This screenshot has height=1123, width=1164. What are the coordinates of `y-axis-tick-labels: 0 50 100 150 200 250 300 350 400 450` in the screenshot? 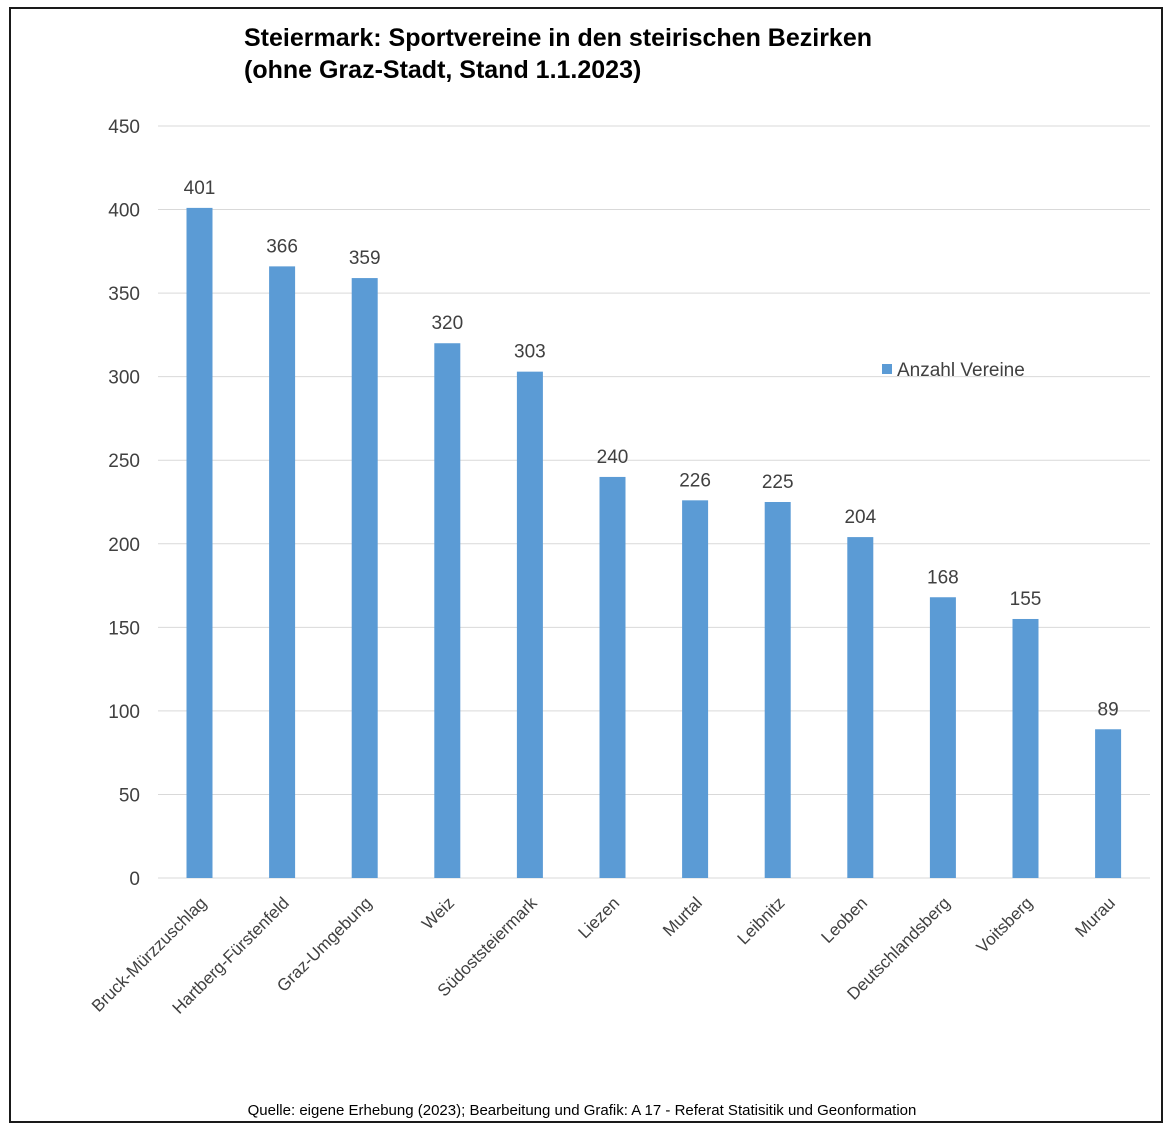 It's located at (124, 503).